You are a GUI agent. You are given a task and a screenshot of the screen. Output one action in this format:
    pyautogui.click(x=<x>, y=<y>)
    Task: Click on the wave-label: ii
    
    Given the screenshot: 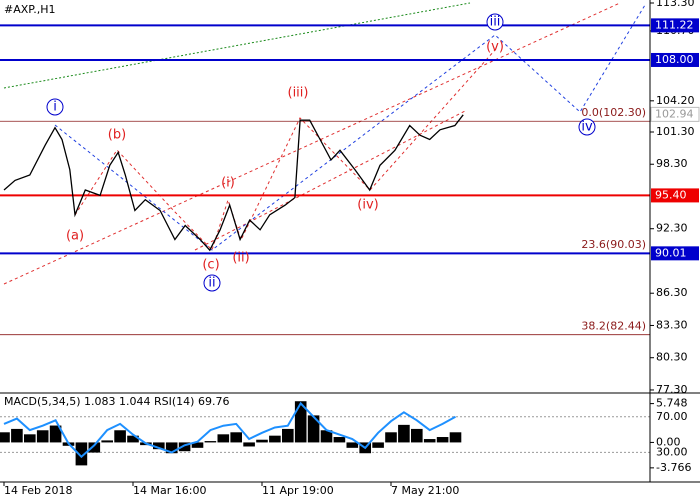 What is the action you would take?
    pyautogui.click(x=211, y=283)
    